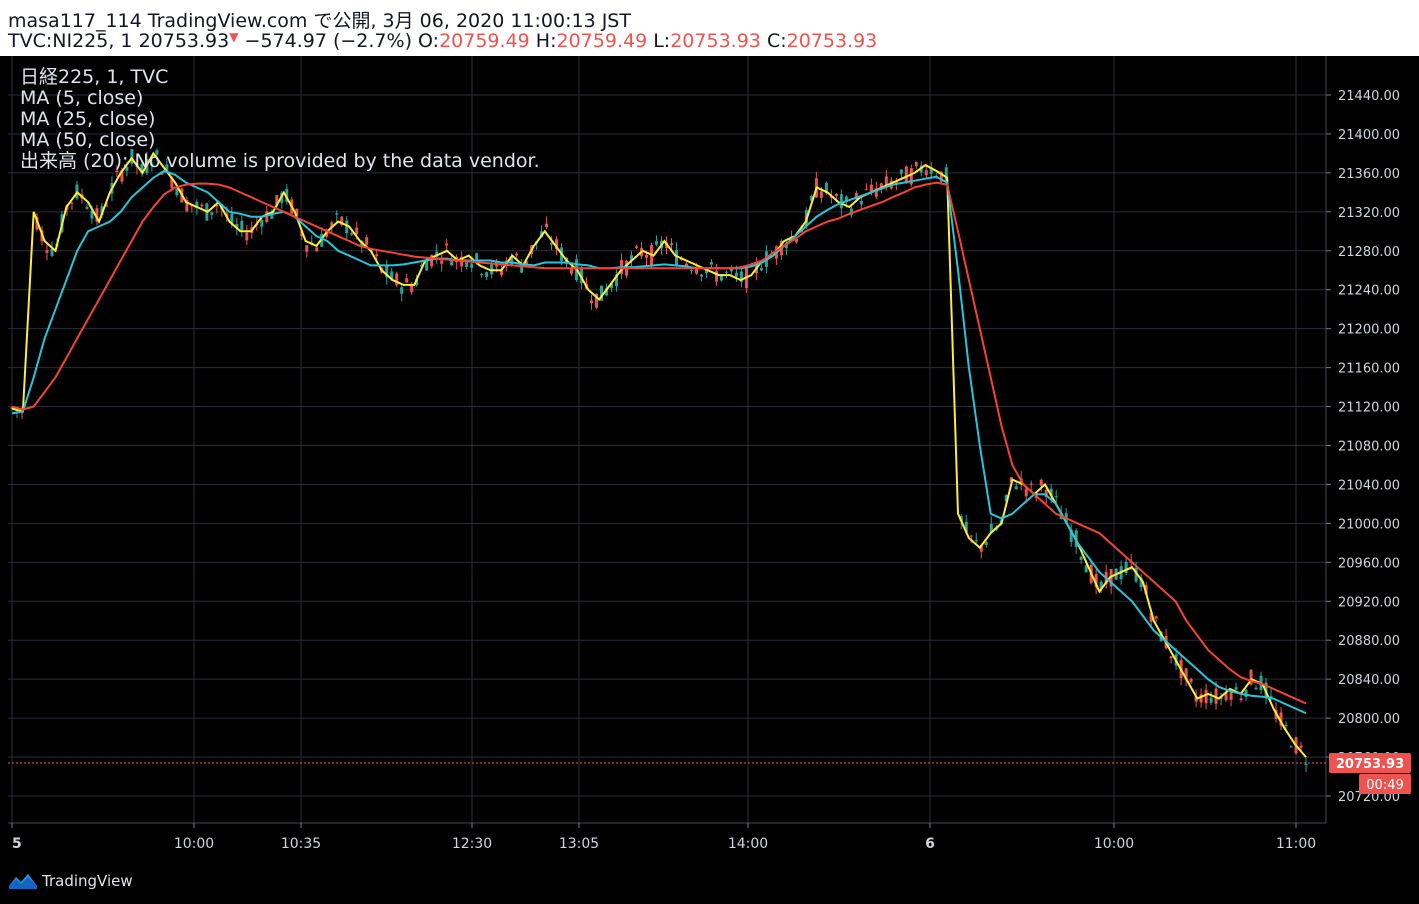  Describe the element at coordinates (1369, 135) in the screenshot. I see `price-tick-label: 21400.00` at that location.